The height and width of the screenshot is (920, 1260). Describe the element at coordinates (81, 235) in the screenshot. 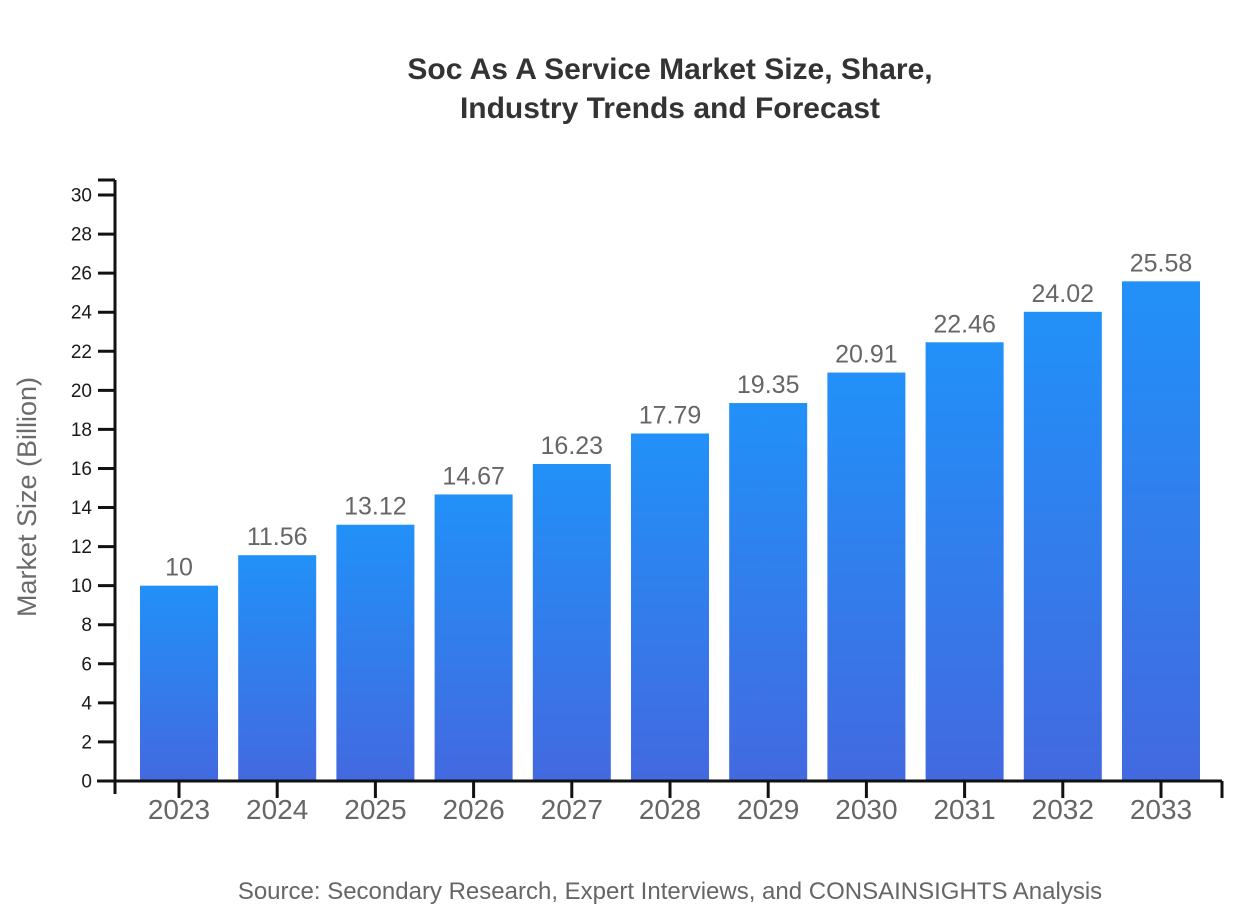

I see `y-tick-label: 28` at that location.